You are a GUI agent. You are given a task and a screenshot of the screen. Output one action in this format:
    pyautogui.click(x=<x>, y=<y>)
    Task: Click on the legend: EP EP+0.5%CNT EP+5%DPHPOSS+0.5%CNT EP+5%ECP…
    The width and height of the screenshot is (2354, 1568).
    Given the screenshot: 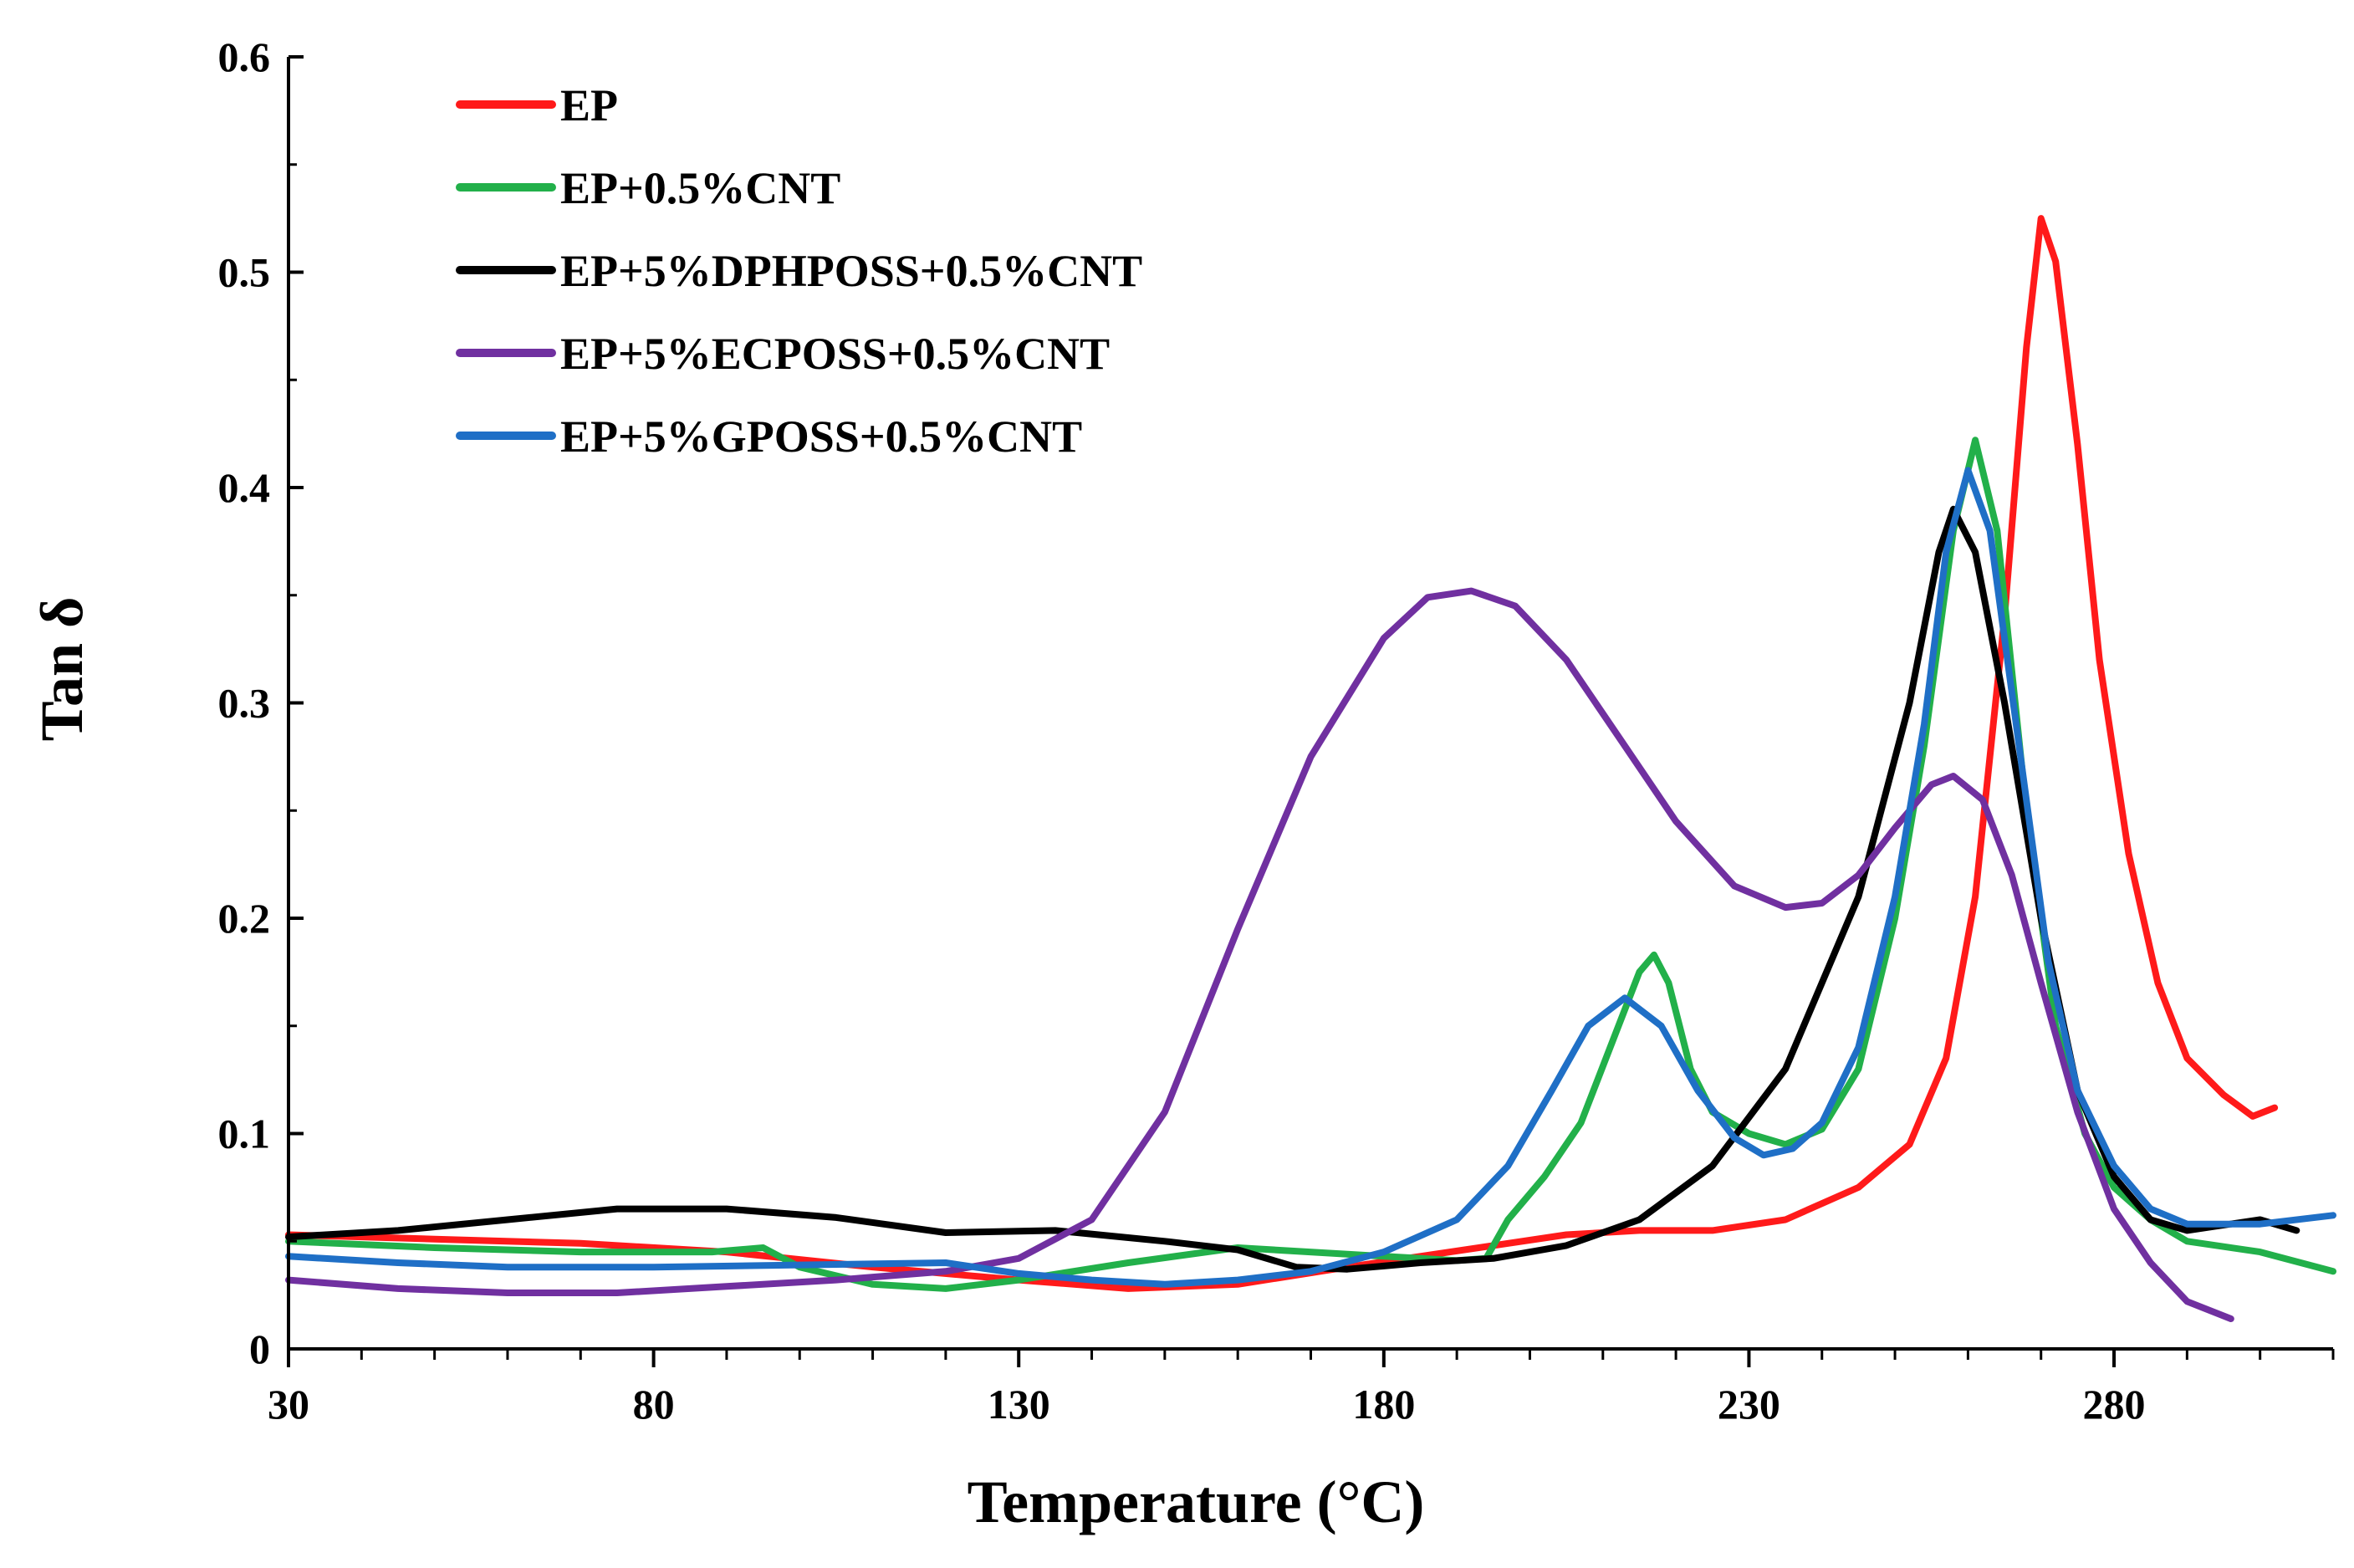 What is the action you would take?
    pyautogui.click(x=799, y=271)
    